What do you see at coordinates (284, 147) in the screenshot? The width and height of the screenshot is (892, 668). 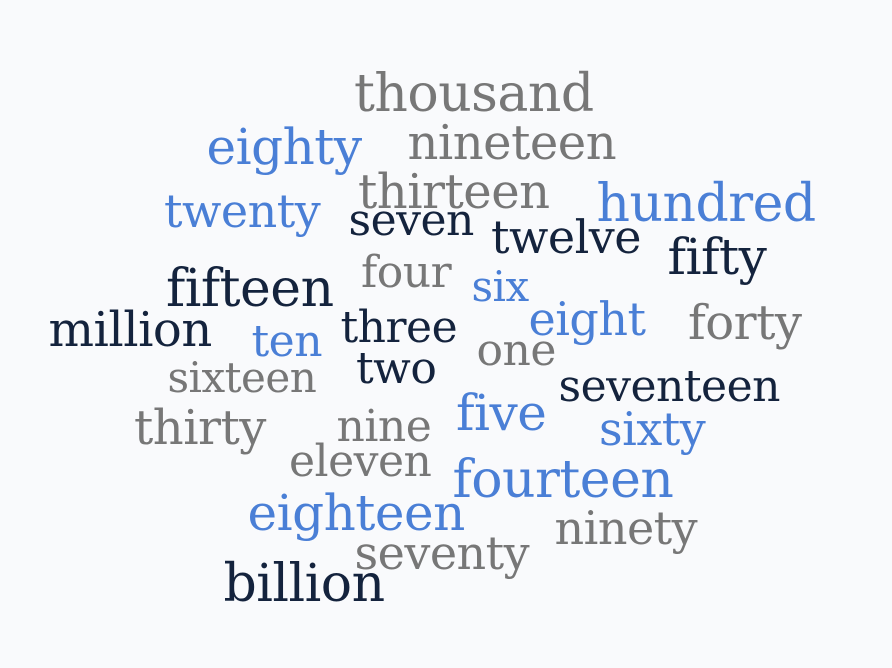 I see `word-eighty: eighty` at bounding box center [284, 147].